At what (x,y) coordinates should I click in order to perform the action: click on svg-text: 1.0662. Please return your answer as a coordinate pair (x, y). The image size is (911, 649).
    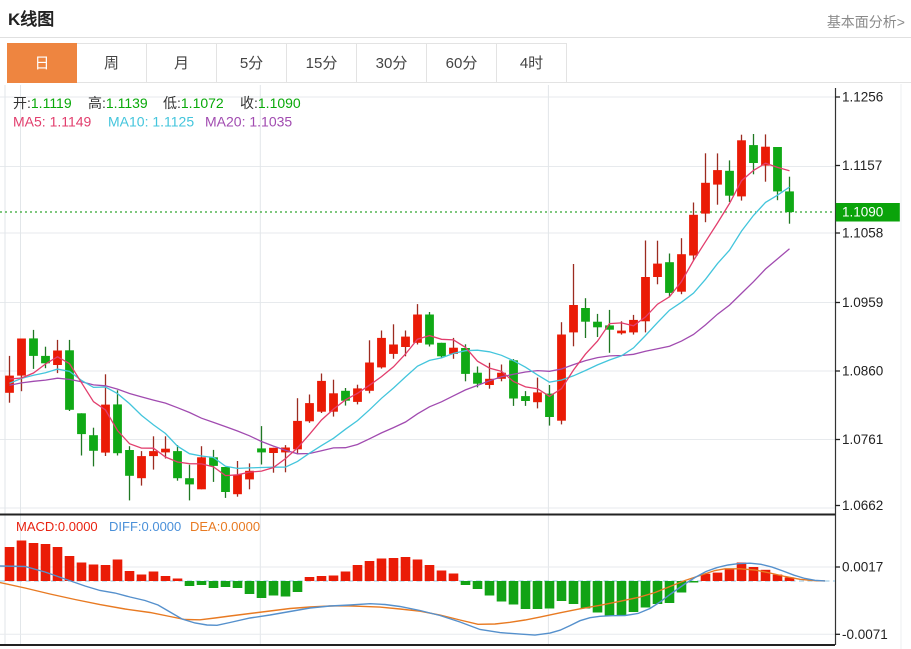
    Looking at the image, I should click on (862, 505).